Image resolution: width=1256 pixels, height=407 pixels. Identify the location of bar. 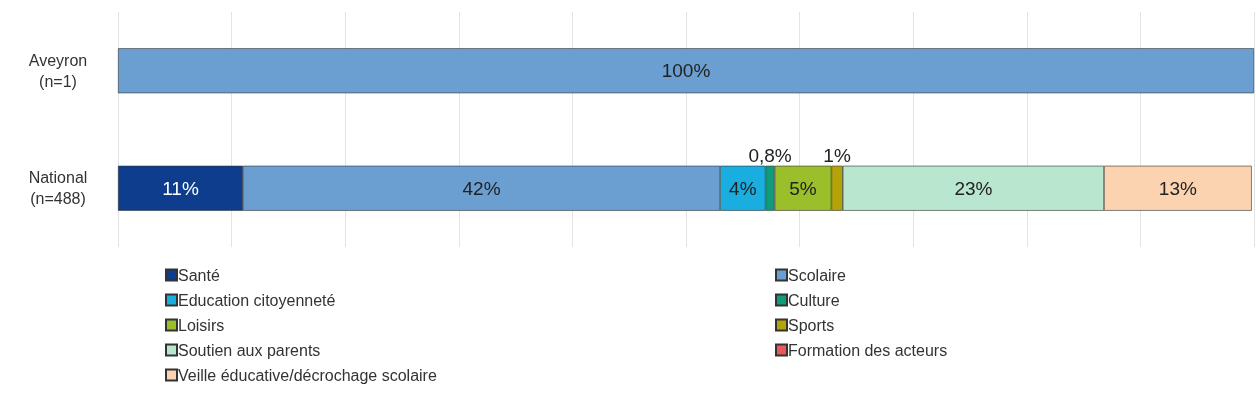
(686, 71).